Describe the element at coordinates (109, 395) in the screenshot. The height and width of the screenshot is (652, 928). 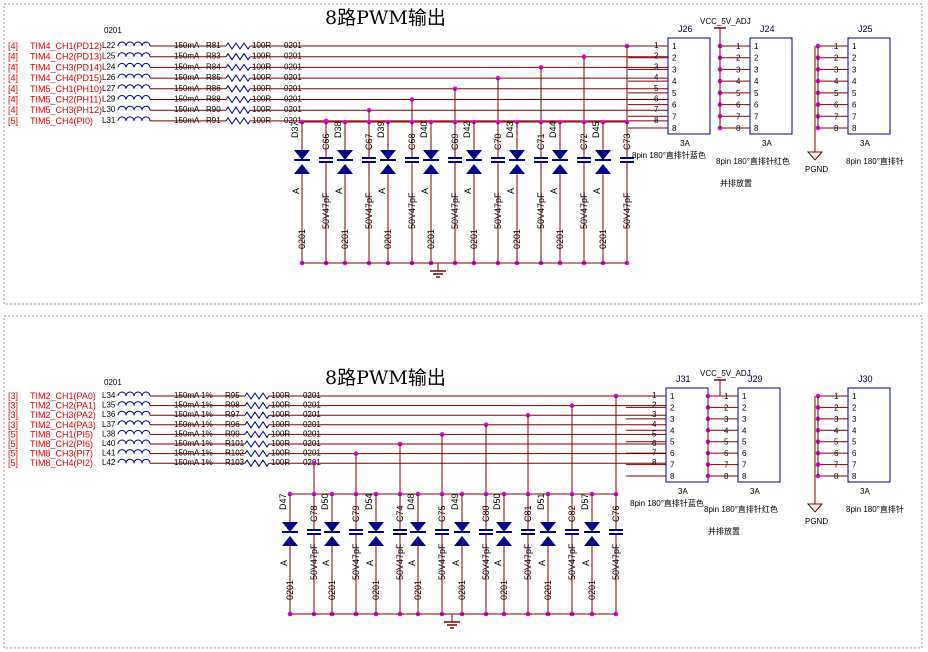
I see `inductor-ref: L34` at that location.